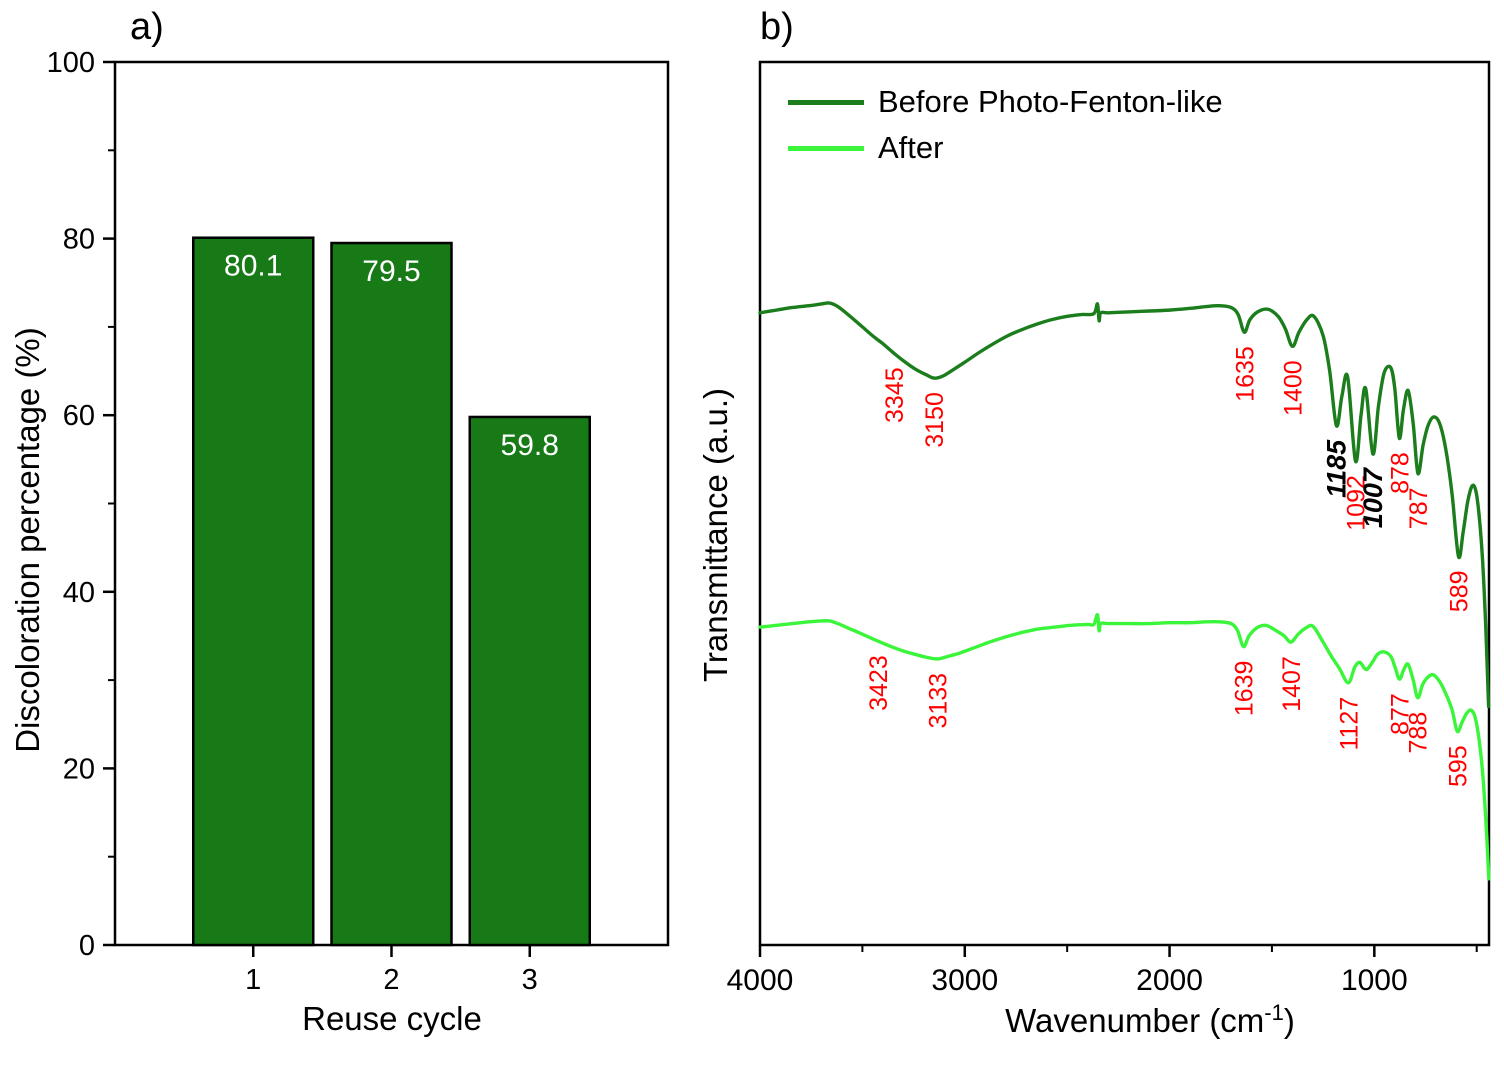 This screenshot has height=1086, width=1504. I want to click on peak-annotation-1639: 1639, so click(1244, 689).